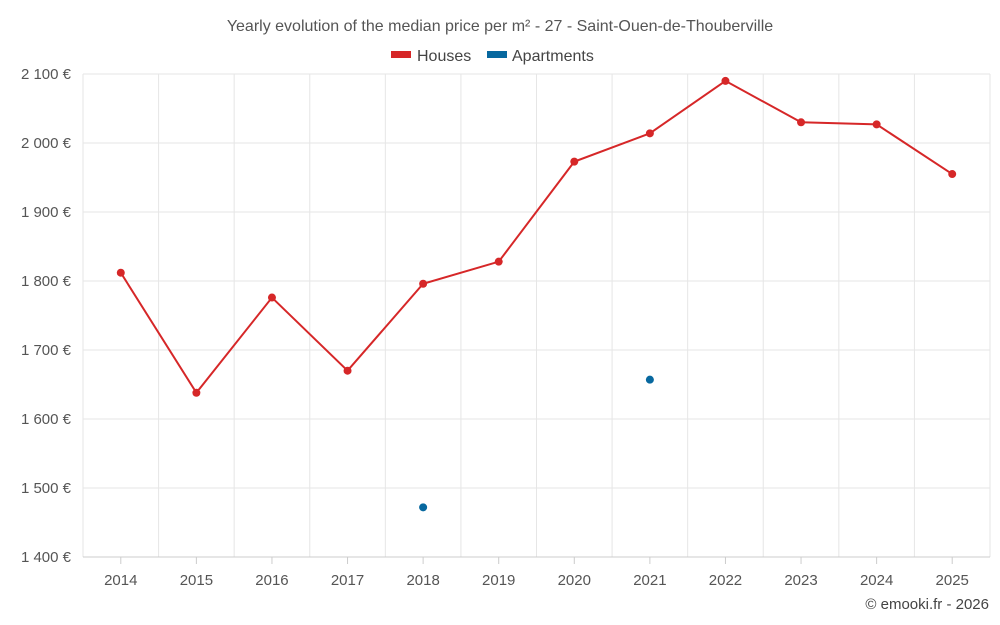  Describe the element at coordinates (46, 557) in the screenshot. I see `y-tick-label: 1 400 €` at that location.